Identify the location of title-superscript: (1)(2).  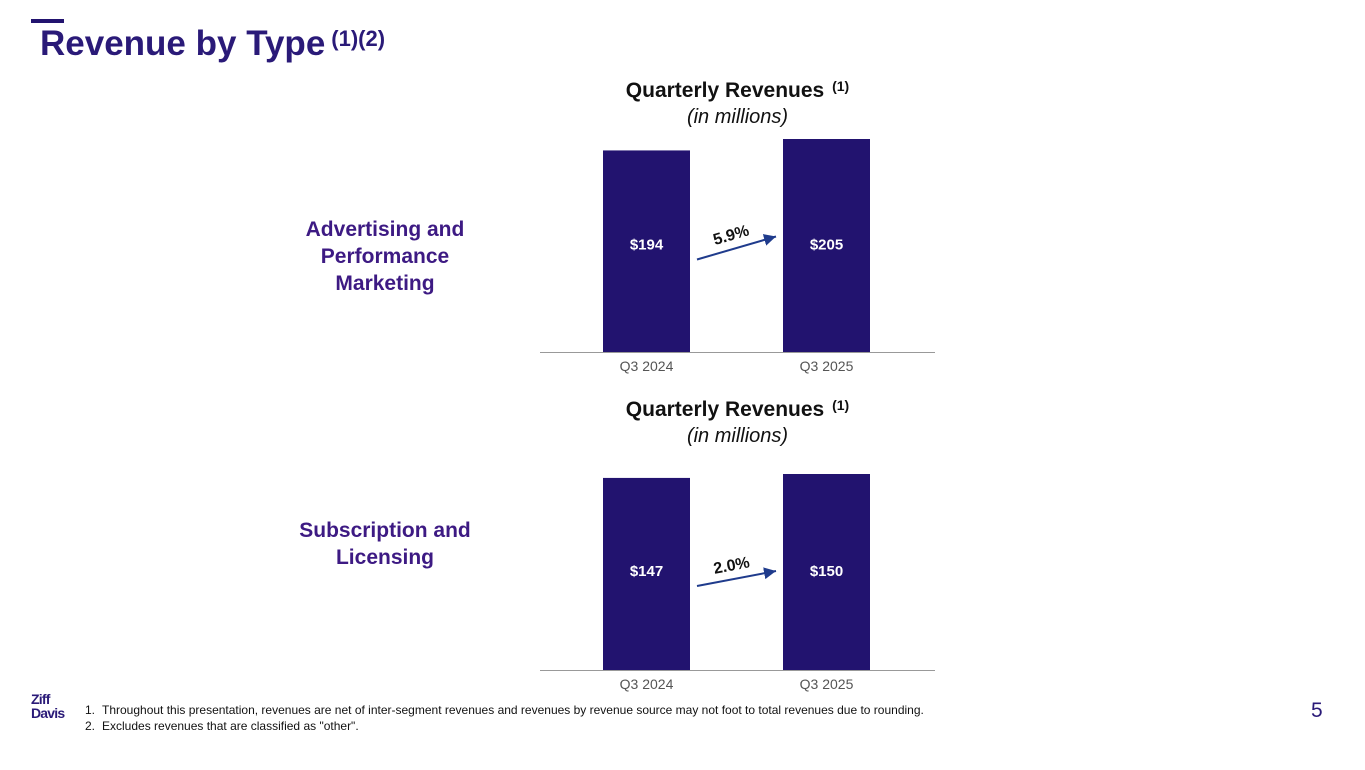
(358, 38).